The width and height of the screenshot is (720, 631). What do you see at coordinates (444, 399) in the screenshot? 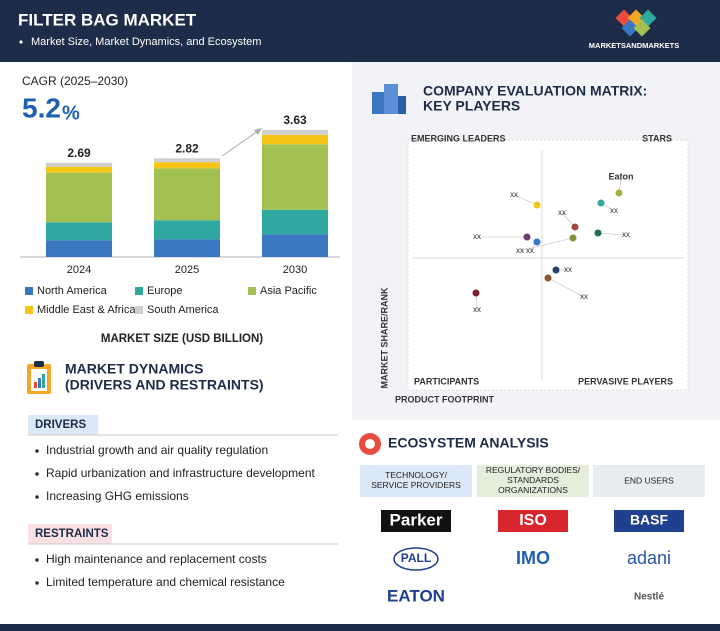
I see `x-axis-label: PRODUCT FOOTPRINT` at bounding box center [444, 399].